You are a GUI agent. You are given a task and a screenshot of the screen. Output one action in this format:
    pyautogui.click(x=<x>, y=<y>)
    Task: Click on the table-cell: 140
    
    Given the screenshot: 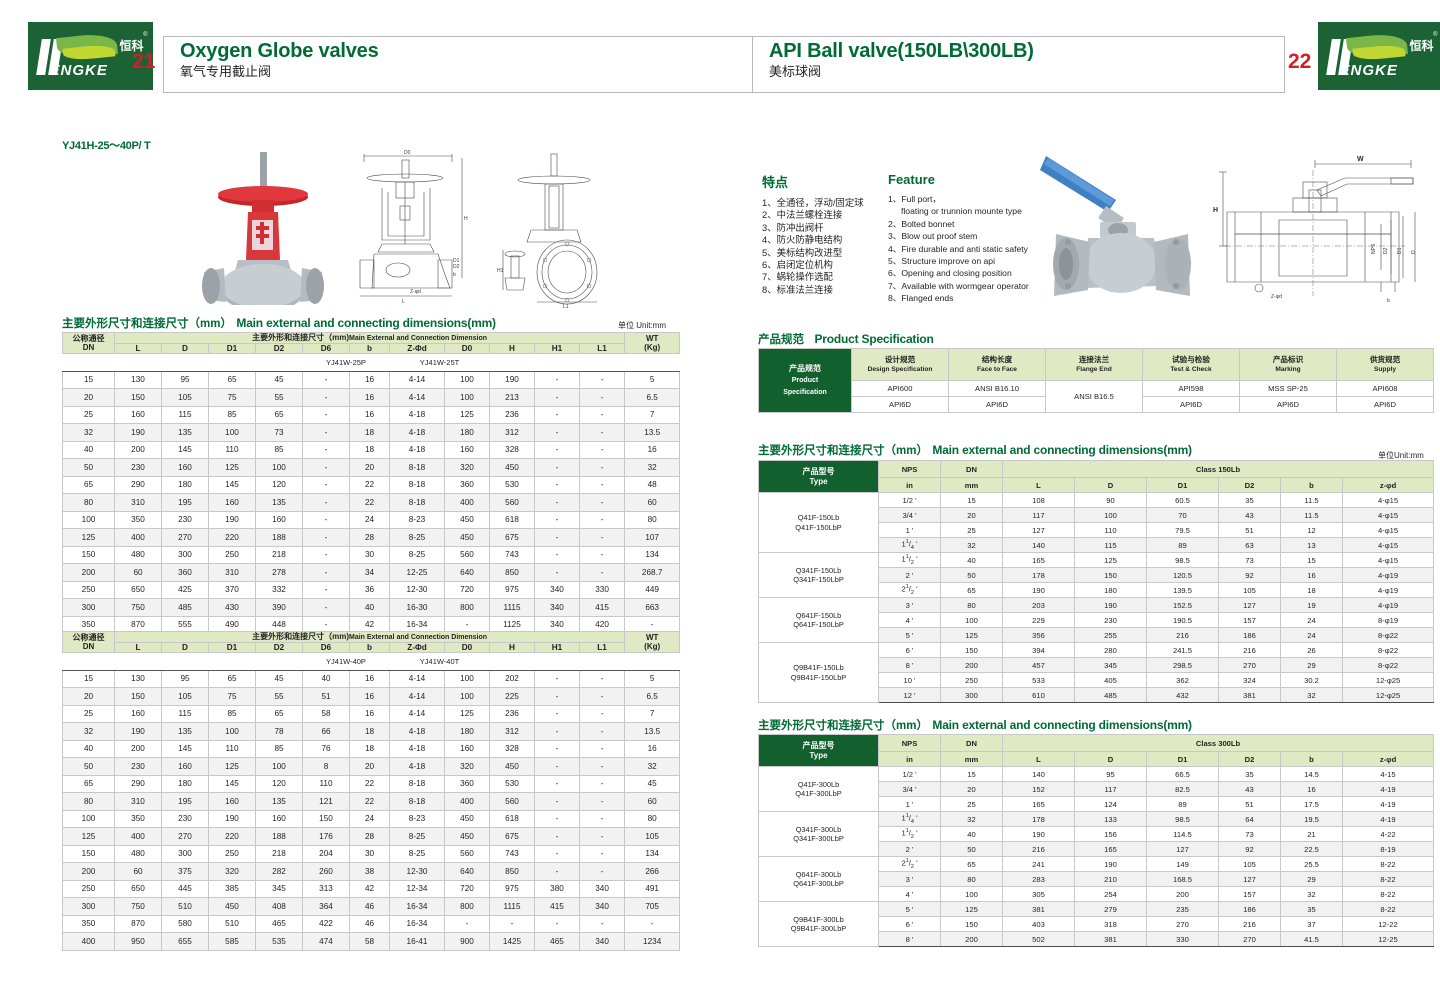 What is the action you would take?
    pyautogui.click(x=1038, y=545)
    